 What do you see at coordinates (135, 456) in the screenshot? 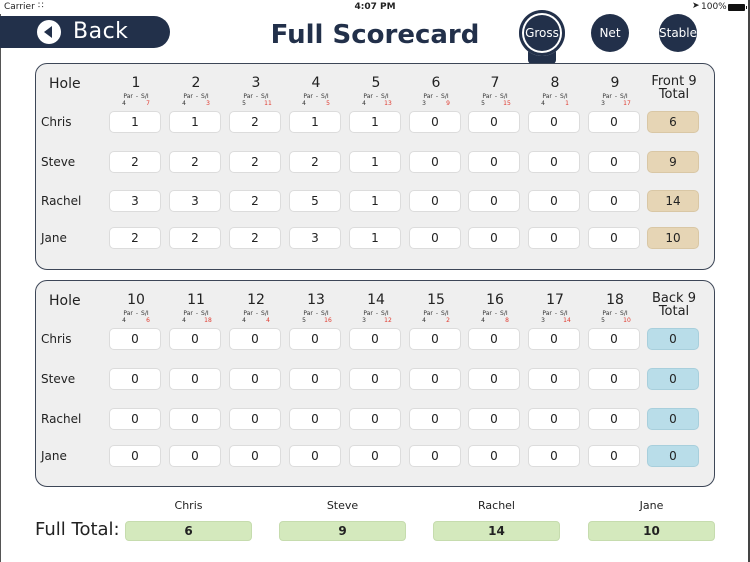
I see `score-input-jane-hole-10: 0` at bounding box center [135, 456].